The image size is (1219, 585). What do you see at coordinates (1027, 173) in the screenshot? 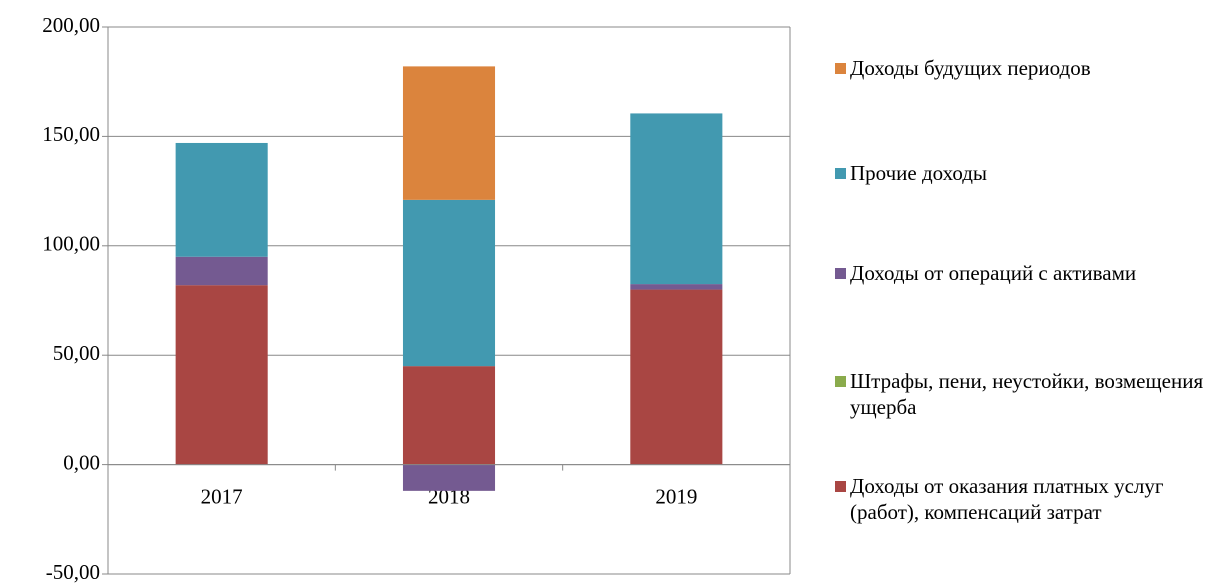
I see `legend-item: Прочие доходы` at bounding box center [1027, 173].